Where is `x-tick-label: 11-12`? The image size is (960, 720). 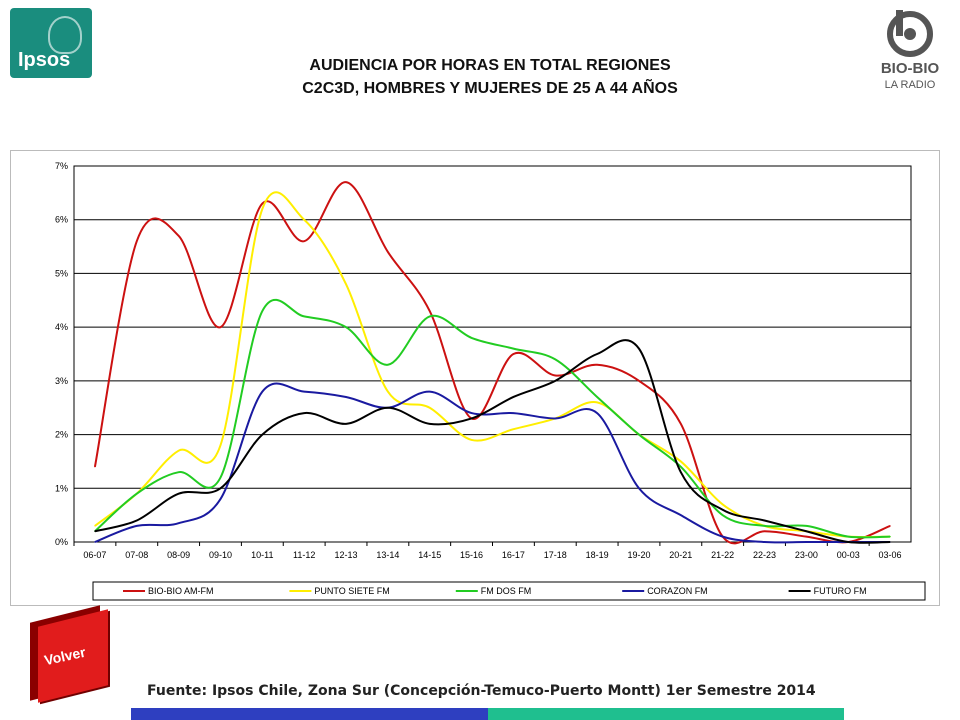
x-tick-label: 11-12 is located at coordinates (304, 555).